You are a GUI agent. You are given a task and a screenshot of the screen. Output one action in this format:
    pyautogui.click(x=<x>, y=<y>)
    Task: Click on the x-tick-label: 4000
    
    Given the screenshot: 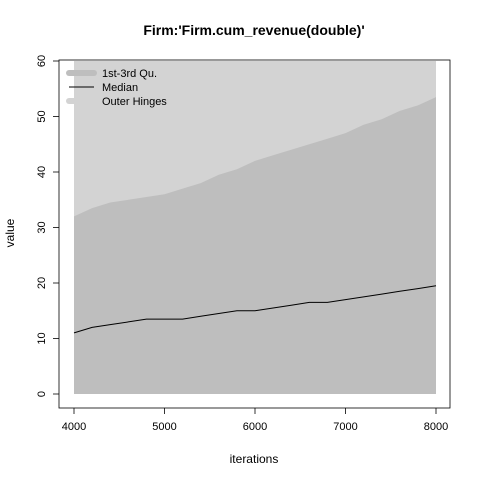 What is the action you would take?
    pyautogui.click(x=74, y=427)
    